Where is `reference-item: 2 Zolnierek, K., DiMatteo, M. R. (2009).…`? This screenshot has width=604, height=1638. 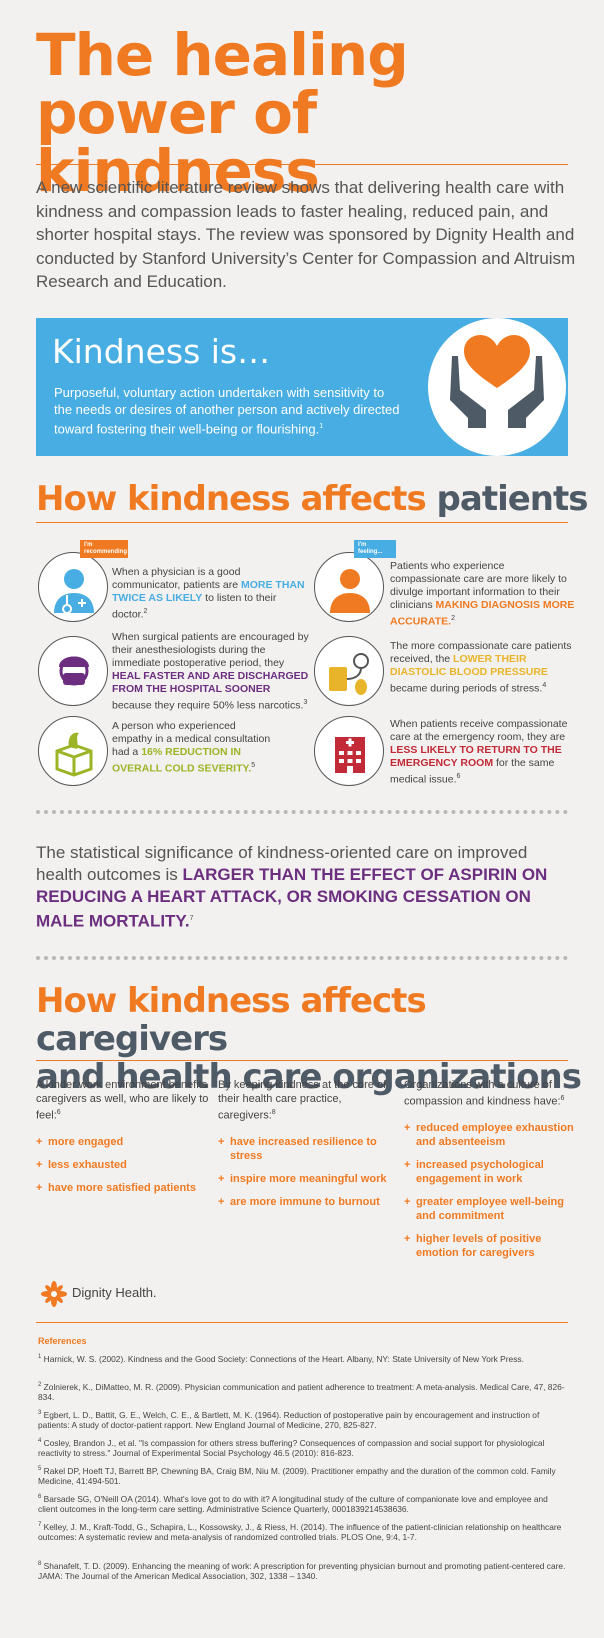
reference-item: 2 Zolnierek, K., DiMatteo, M. R. (2009).… is located at coordinates (301, 1392).